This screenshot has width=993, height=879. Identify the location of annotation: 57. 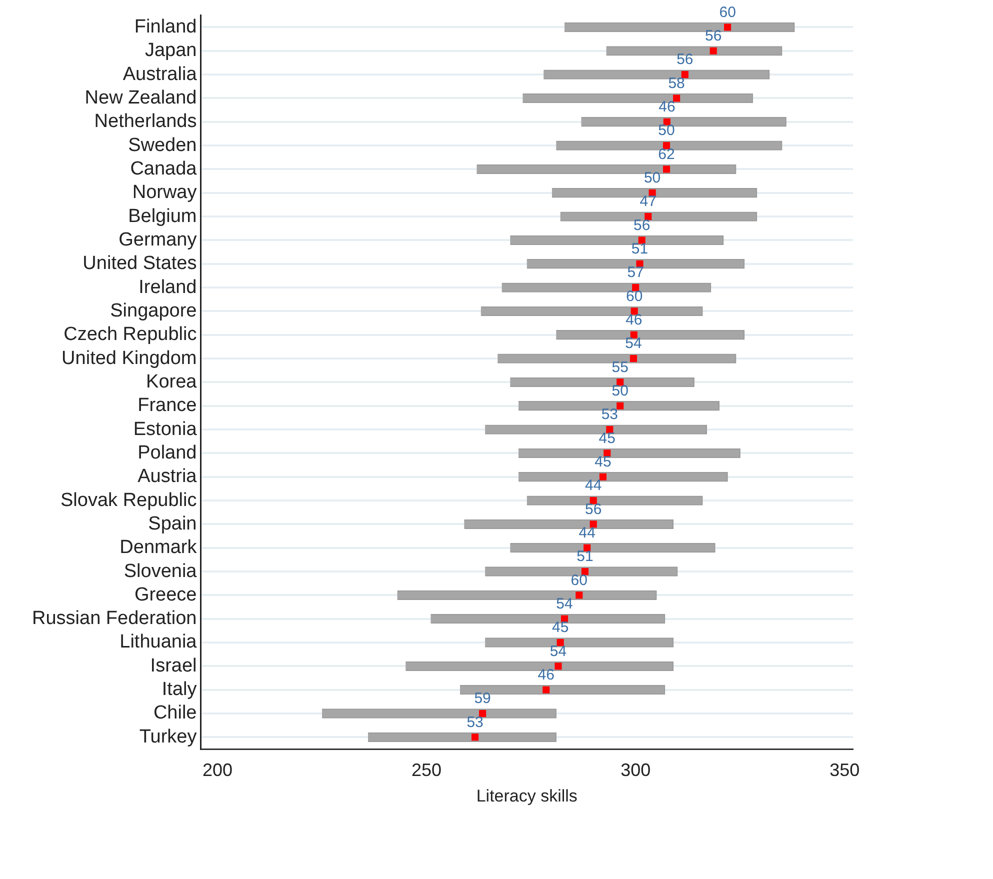
(635, 273).